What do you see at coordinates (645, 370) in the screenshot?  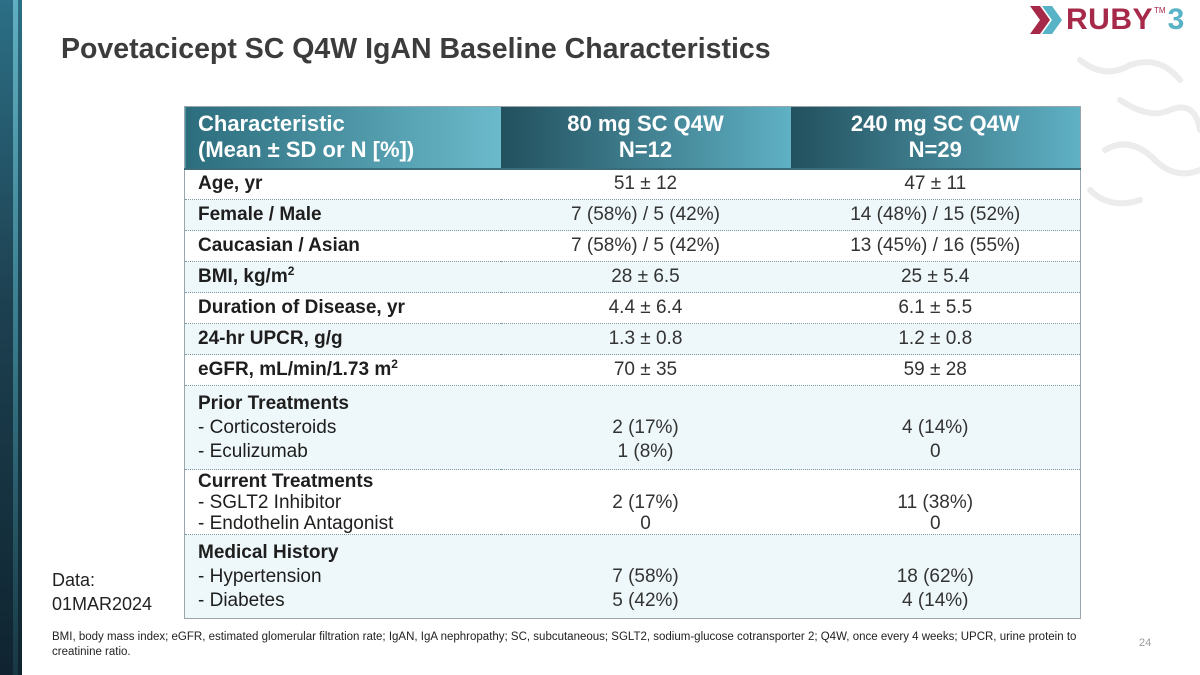 I see `row-value-80mg: 70 ± 35` at bounding box center [645, 370].